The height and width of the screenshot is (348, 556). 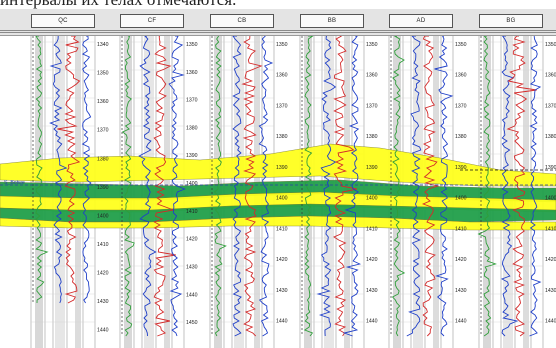 I want to click on well-tab-cf: CF, so click(x=152, y=21).